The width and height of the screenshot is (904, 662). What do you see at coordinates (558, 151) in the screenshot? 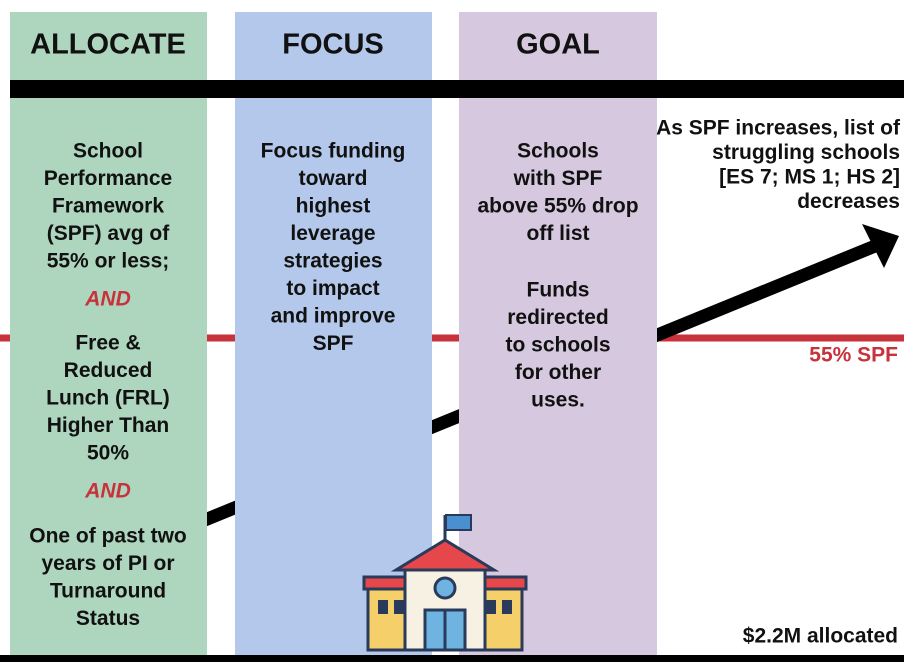
I see `text-line: Schools` at bounding box center [558, 151].